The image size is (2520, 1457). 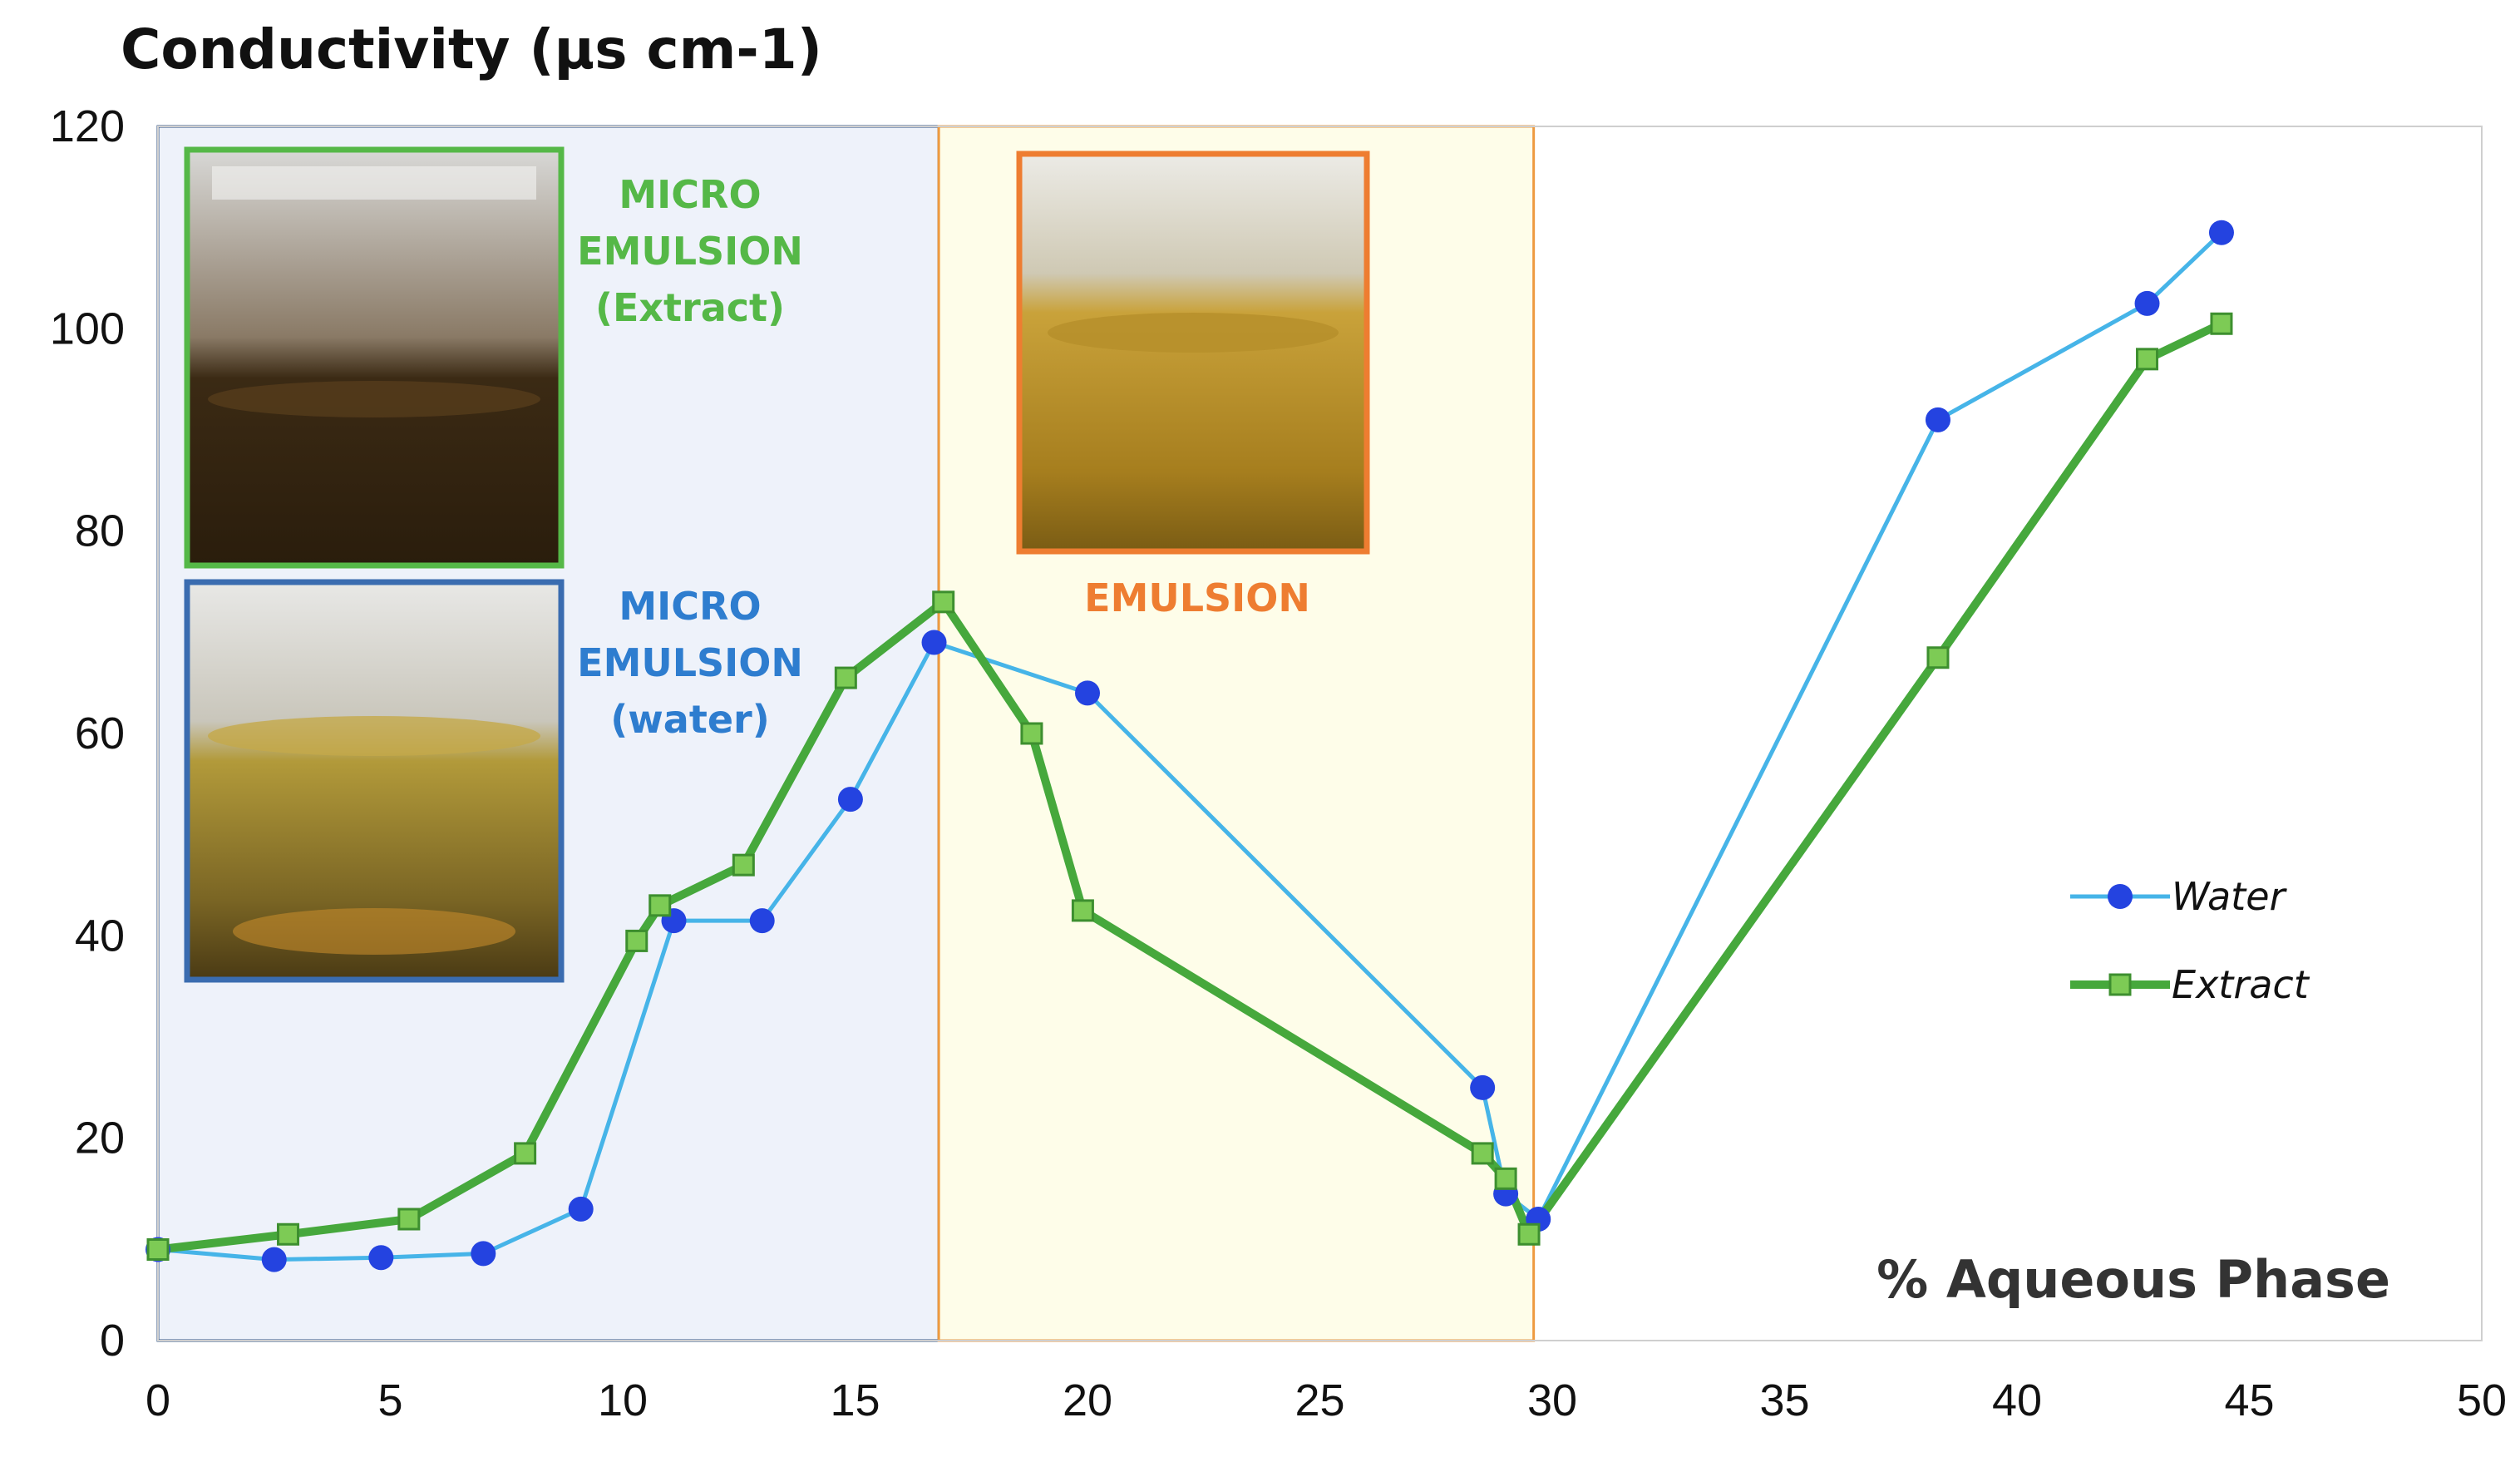 What do you see at coordinates (374, 357) in the screenshot?
I see `beaker-photo-extract` at bounding box center [374, 357].